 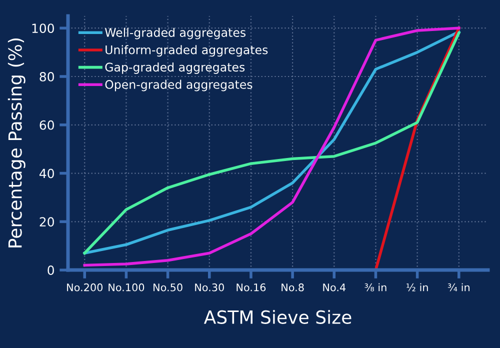 What do you see at coordinates (47, 77) in the screenshot?
I see `y-tick-label: 80` at bounding box center [47, 77].